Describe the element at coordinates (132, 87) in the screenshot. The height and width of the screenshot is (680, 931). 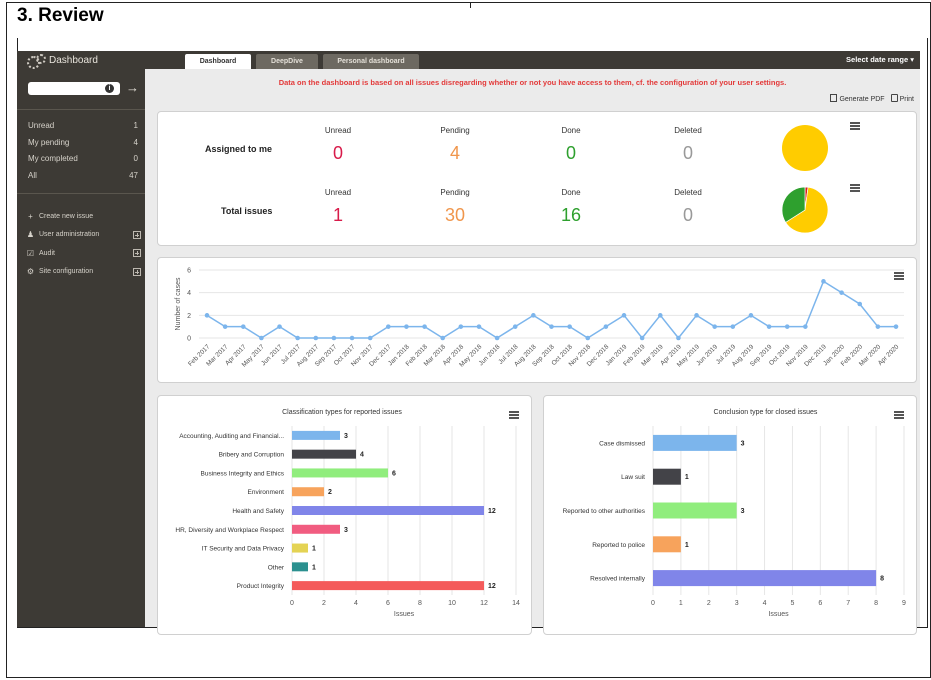
I see `arrow-right-icon: →` at that location.